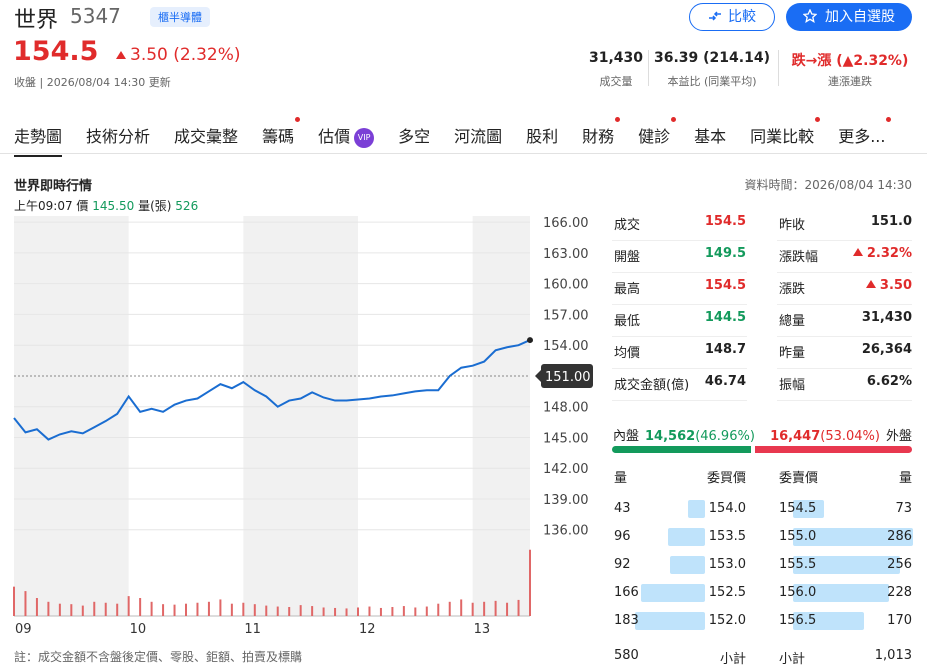 Image resolution: width=927 pixels, height=668 pixels. What do you see at coordinates (799, 257) in the screenshot?
I see `quote-label: 漲跌幅` at bounding box center [799, 257].